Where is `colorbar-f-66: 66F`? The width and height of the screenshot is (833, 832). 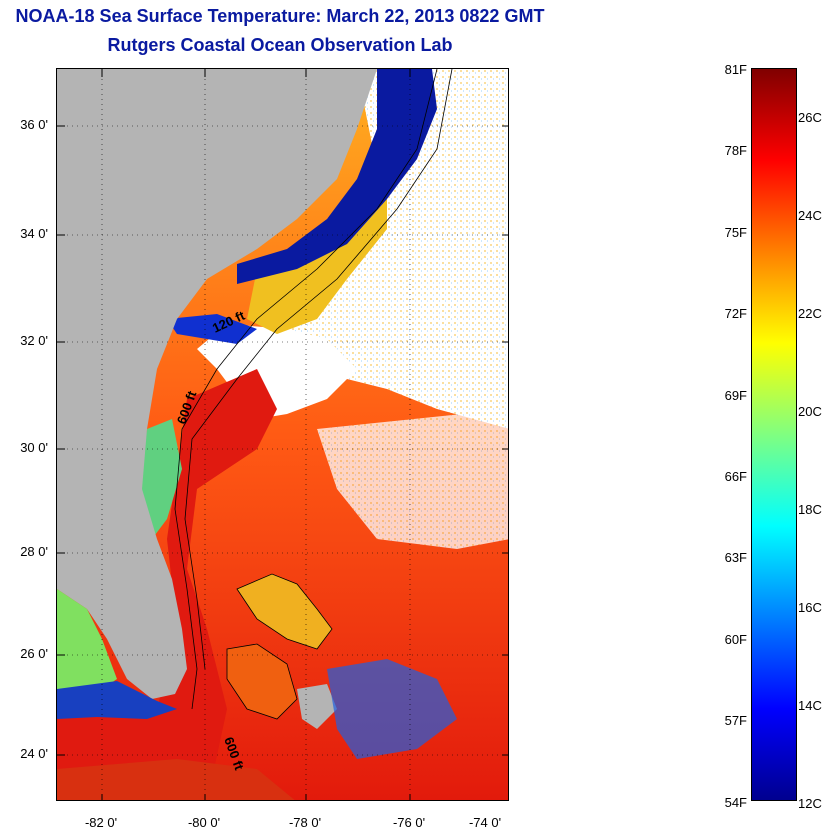
colorbar-f-66: 66F is located at coordinates (735, 476).